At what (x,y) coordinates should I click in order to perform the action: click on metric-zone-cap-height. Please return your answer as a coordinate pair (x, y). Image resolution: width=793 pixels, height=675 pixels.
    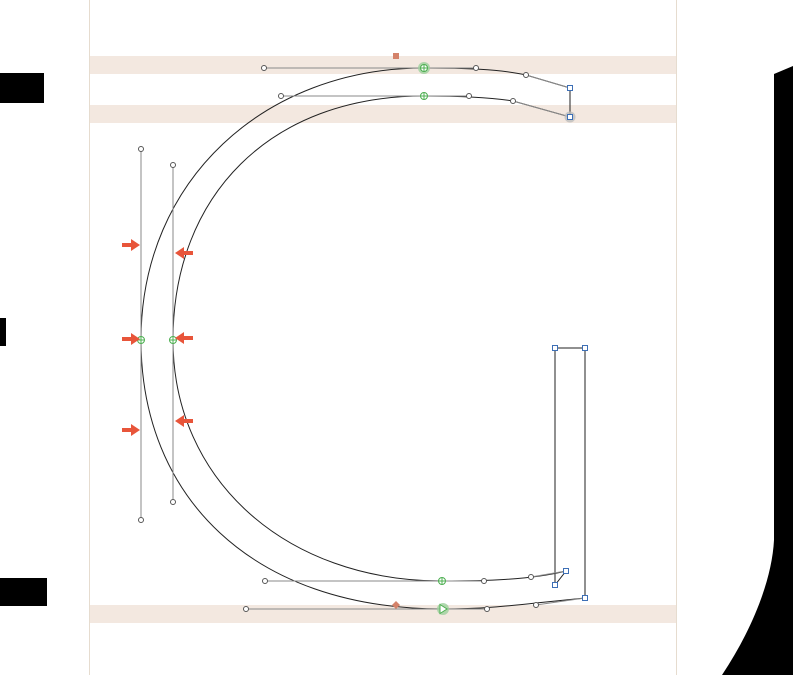
    Looking at the image, I should click on (383, 65).